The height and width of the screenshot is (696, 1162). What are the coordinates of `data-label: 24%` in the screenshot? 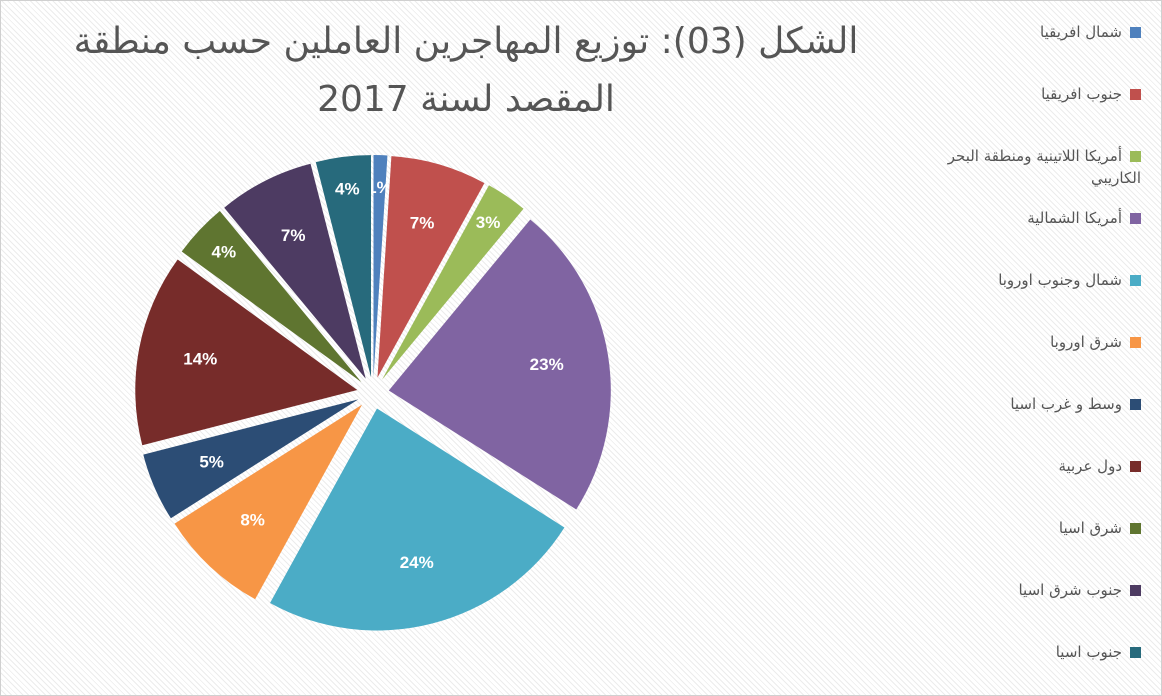 It's located at (417, 562).